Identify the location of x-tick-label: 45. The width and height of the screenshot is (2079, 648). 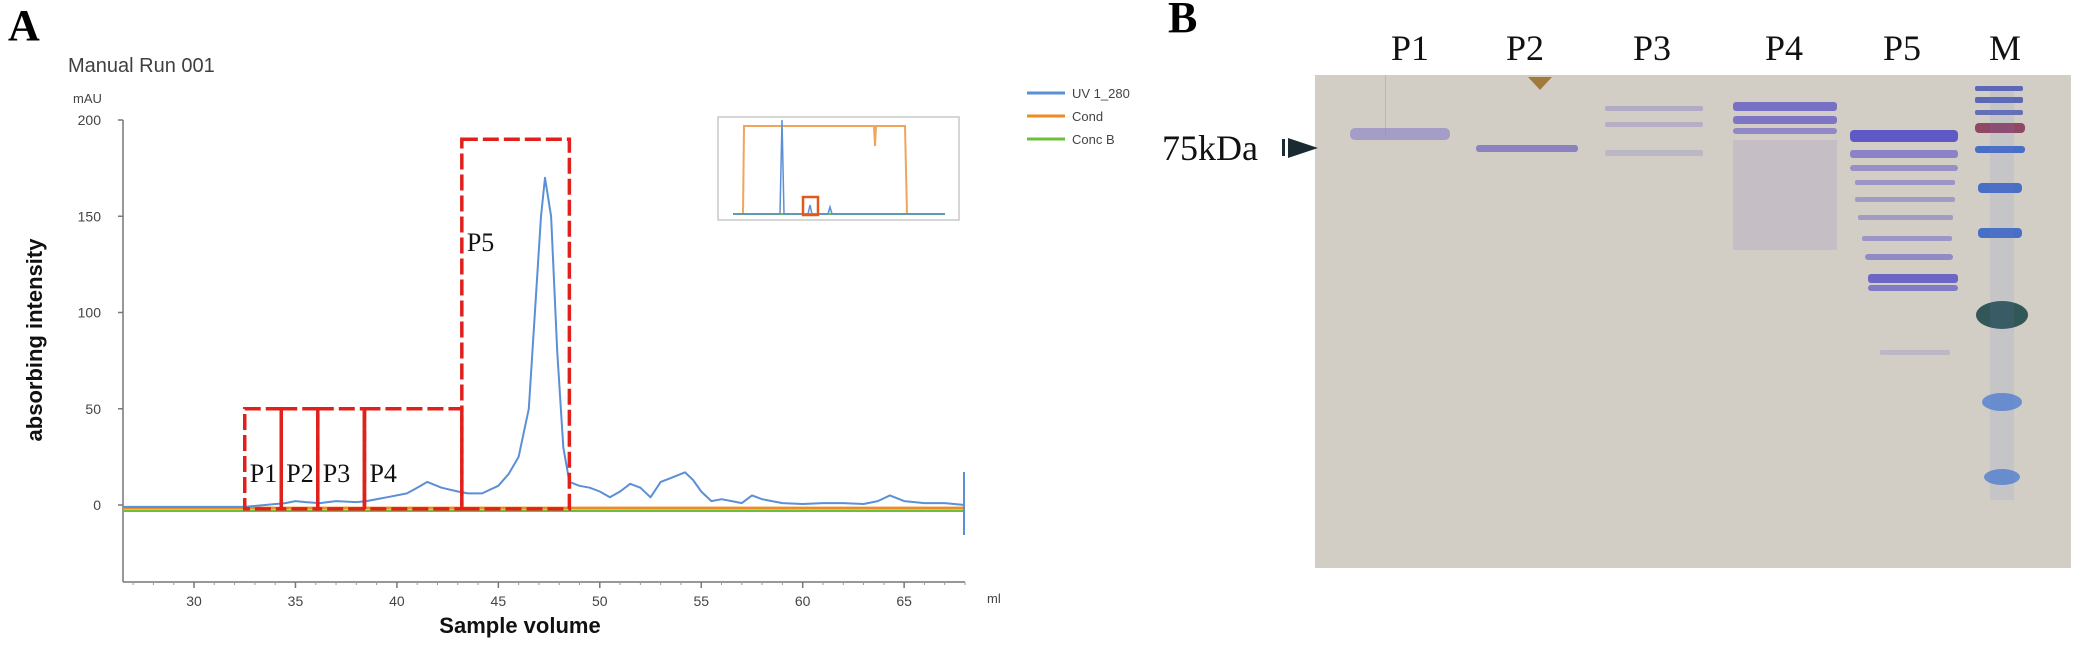
(499, 601).